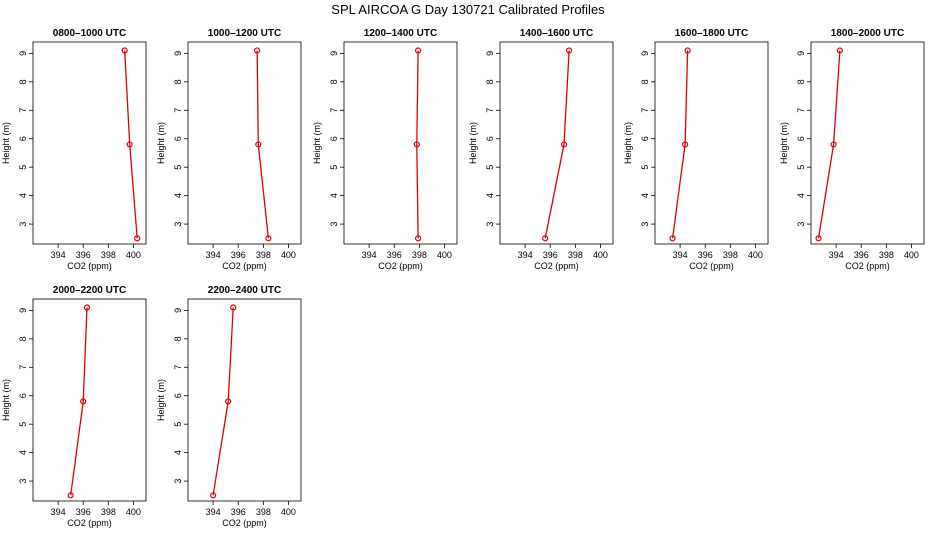  I want to click on panel-title: 2000–2200 UTC, so click(89, 290).